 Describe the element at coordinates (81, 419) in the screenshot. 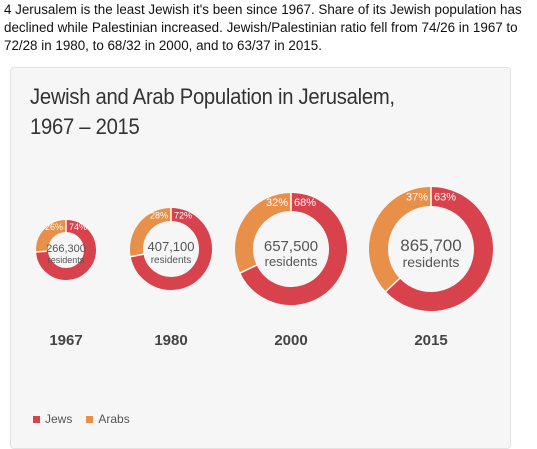

I see `chart-legend: Jews Arabs` at that location.